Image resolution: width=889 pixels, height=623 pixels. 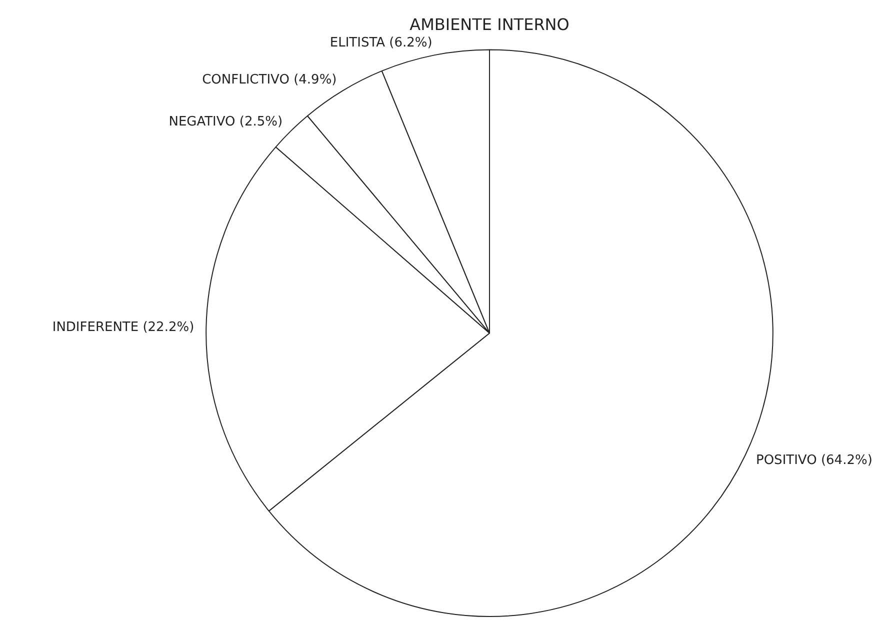 I want to click on chart-title: AMBIENTE INTERNO, so click(x=490, y=24).